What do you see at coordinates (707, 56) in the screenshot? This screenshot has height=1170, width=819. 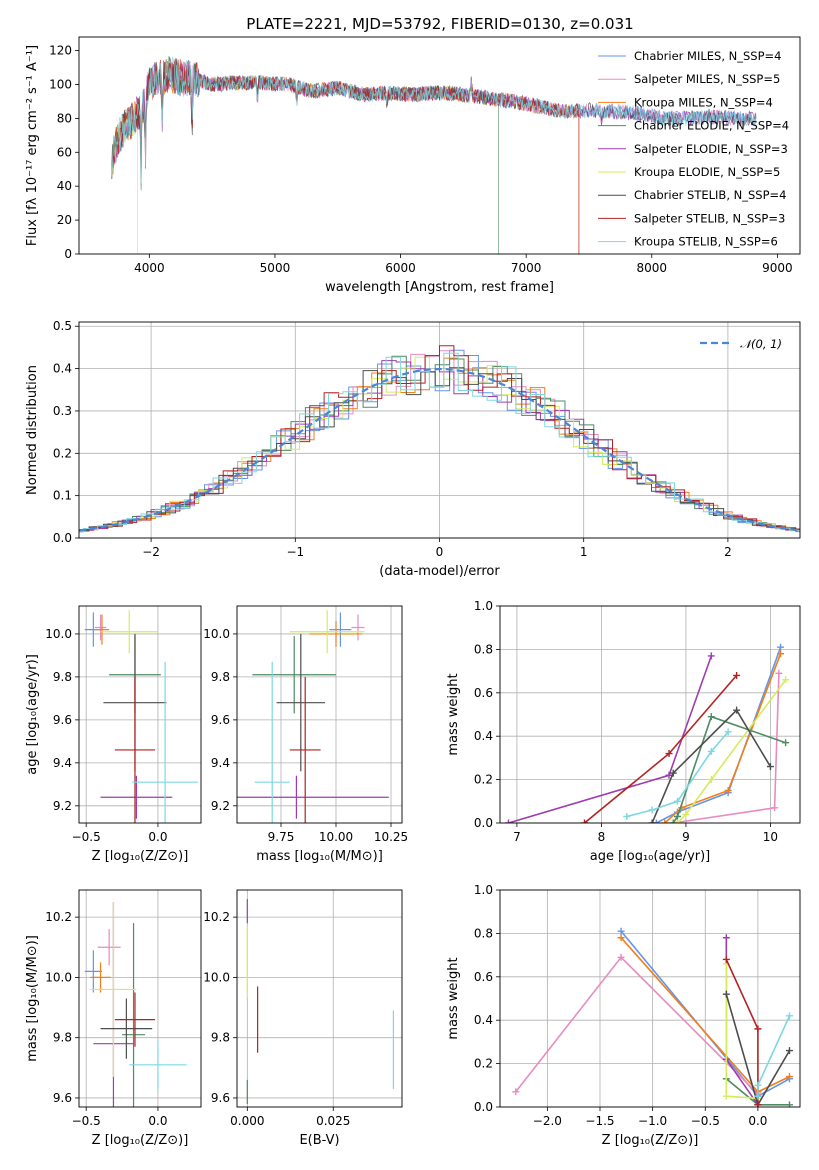 I see `legend-label: Chabrier MILES, N_SSP=4` at bounding box center [707, 56].